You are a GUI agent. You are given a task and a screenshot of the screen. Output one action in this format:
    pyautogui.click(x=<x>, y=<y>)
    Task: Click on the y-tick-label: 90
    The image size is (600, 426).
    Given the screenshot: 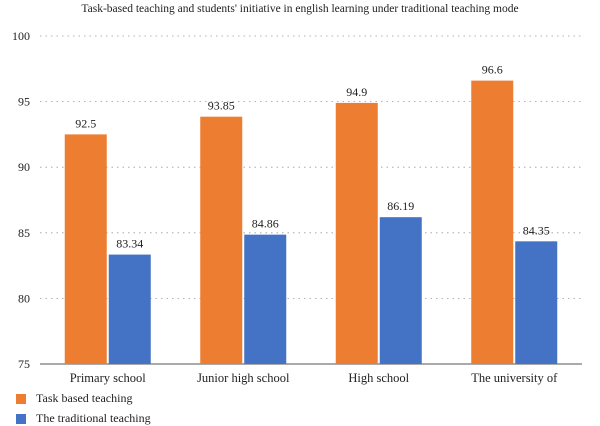 What is the action you would take?
    pyautogui.click(x=24, y=167)
    